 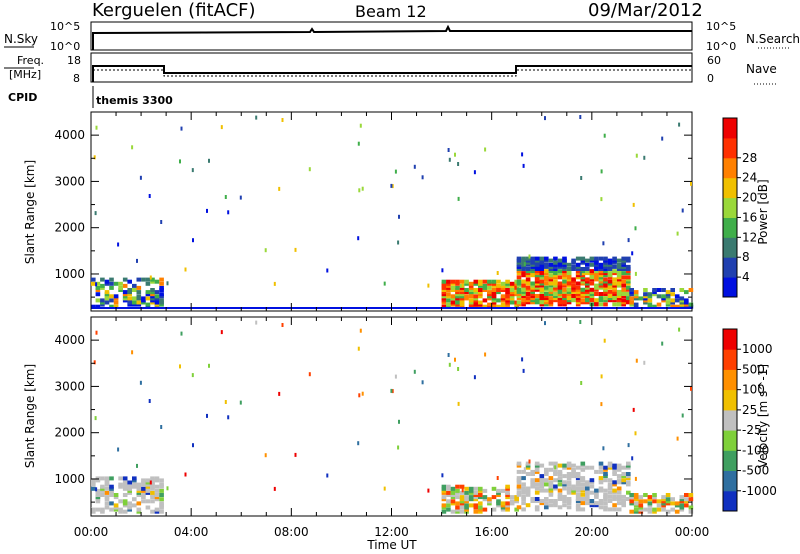 I want to click on time-axis-label: Time UT, so click(x=391, y=545).